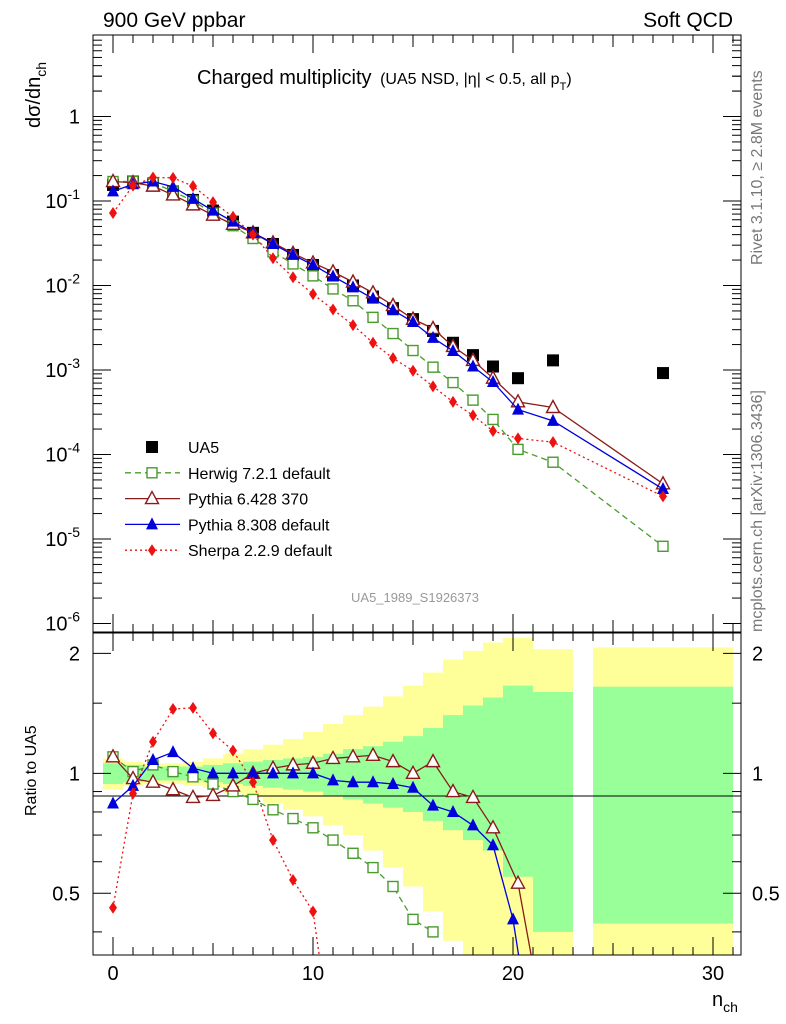 Image resolution: width=786 pixels, height=1024 pixels. I want to click on y-axis-label-sub: ch, so click(41, 69).